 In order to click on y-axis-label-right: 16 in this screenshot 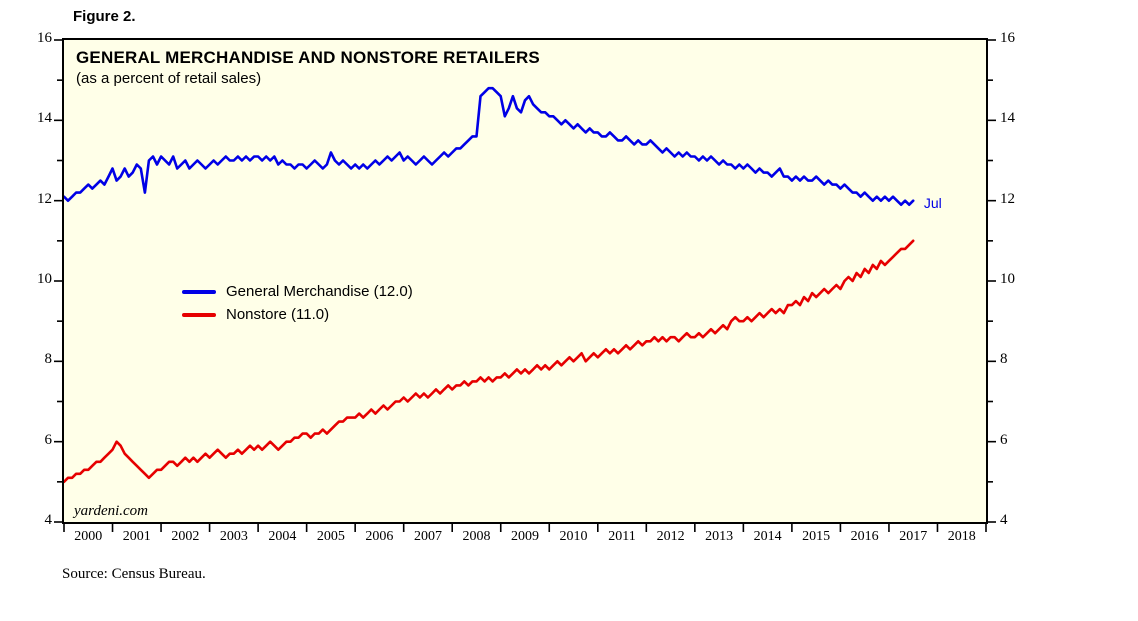, I will do `click(1007, 38)`.